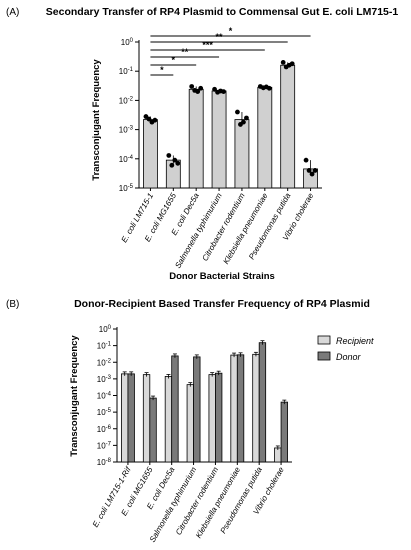 The width and height of the screenshot is (411, 550). Describe the element at coordinates (270, 226) in the screenshot. I see `panel-a-category-label: Pseudomonas putida` at that location.